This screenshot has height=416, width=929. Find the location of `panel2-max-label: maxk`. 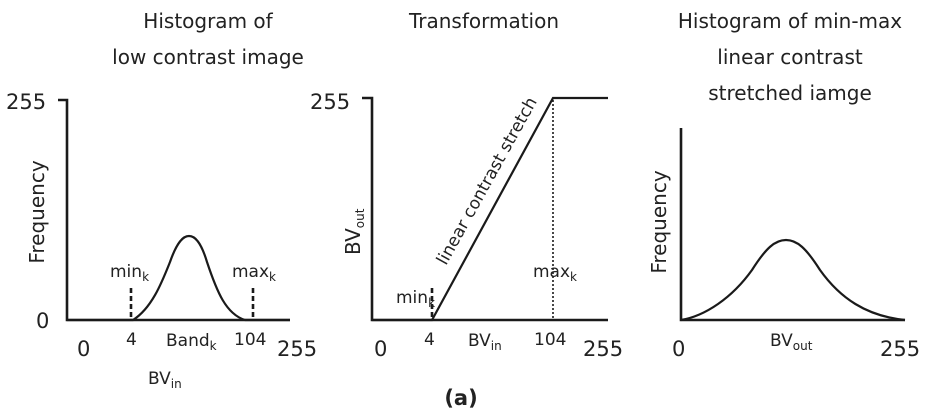

panel2-max-label: maxk is located at coordinates (555, 273).